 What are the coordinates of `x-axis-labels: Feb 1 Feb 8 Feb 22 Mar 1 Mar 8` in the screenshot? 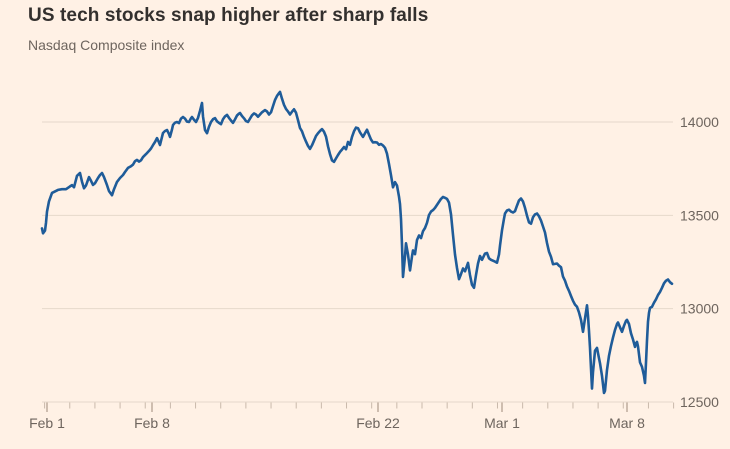 It's located at (337, 423).